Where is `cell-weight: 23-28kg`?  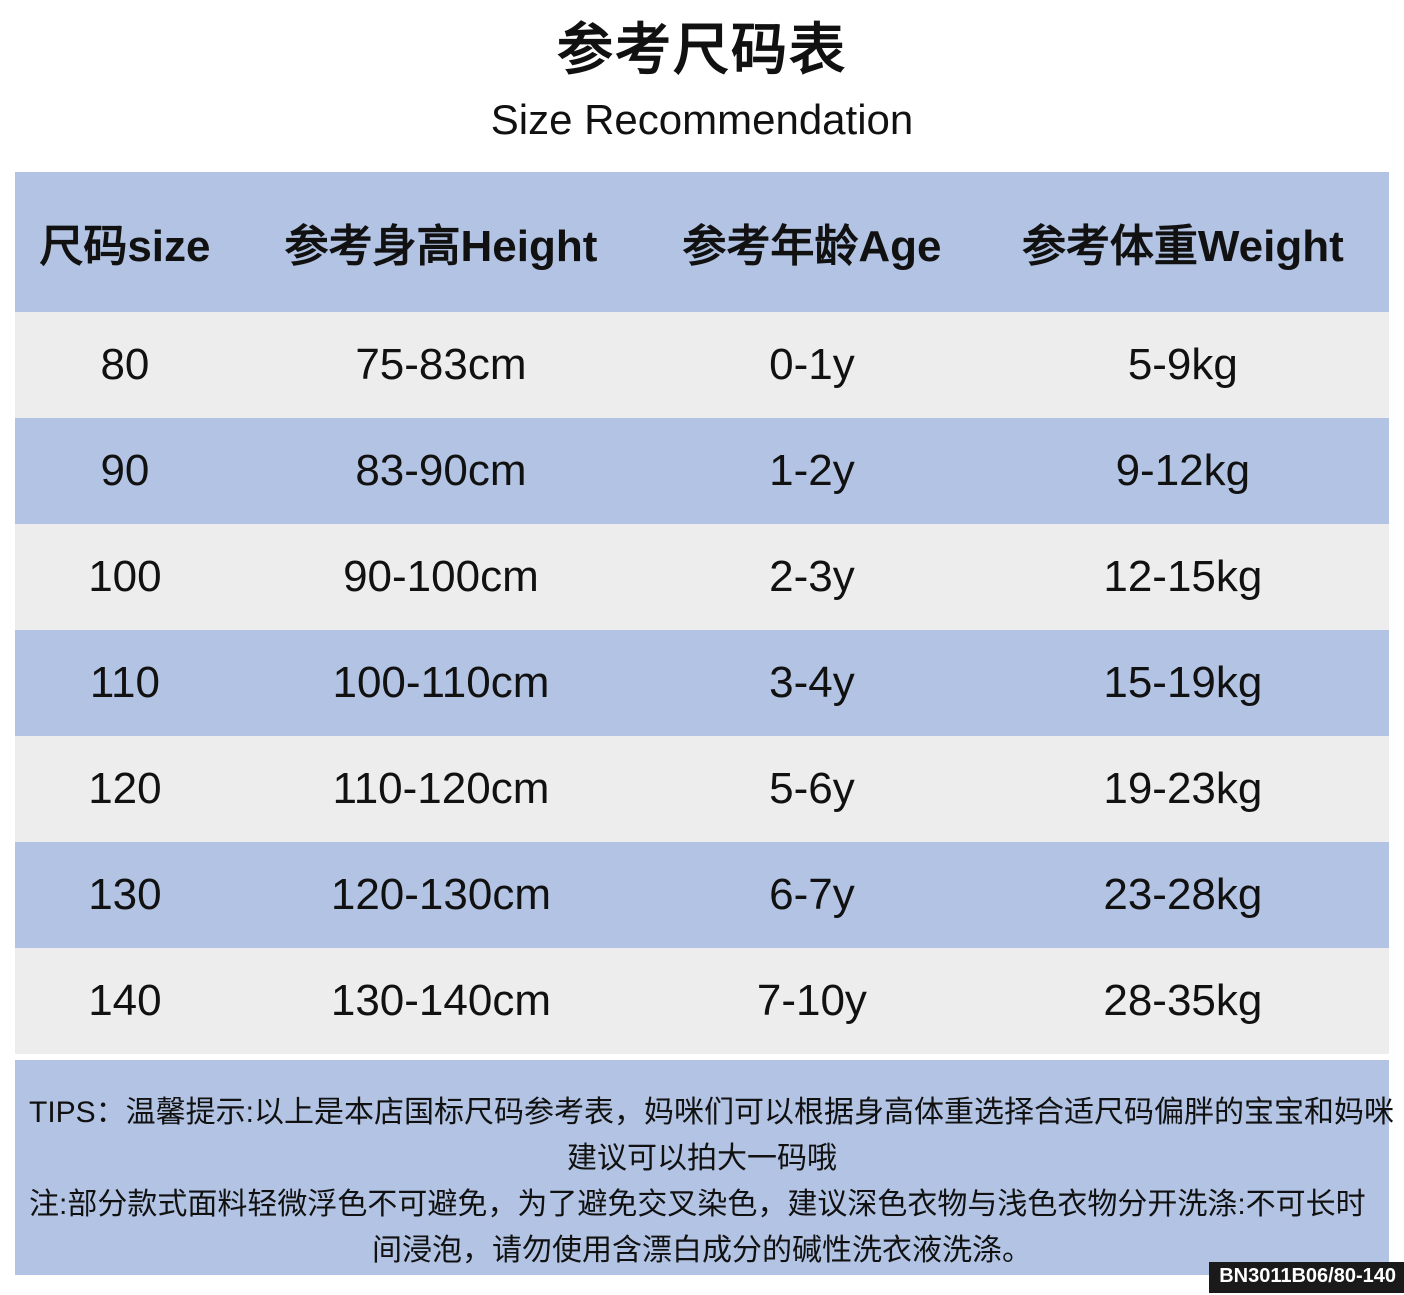
cell-weight: 23-28kg is located at coordinates (1183, 894).